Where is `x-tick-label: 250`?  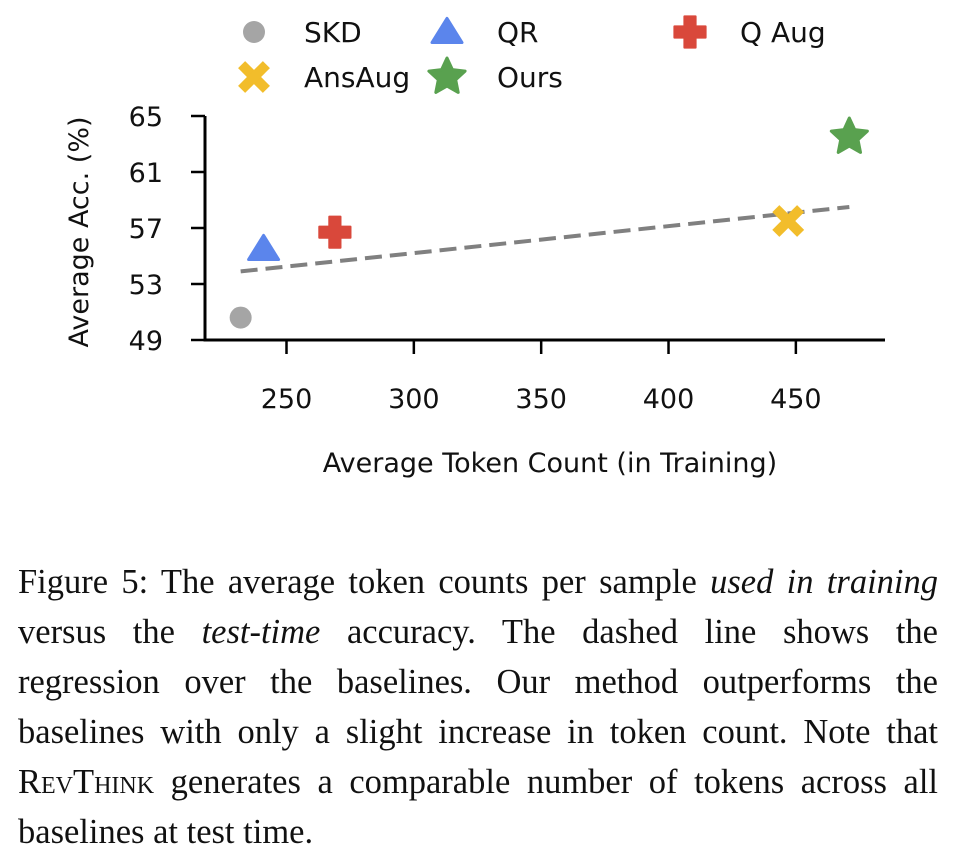 x-tick-label: 250 is located at coordinates (287, 399).